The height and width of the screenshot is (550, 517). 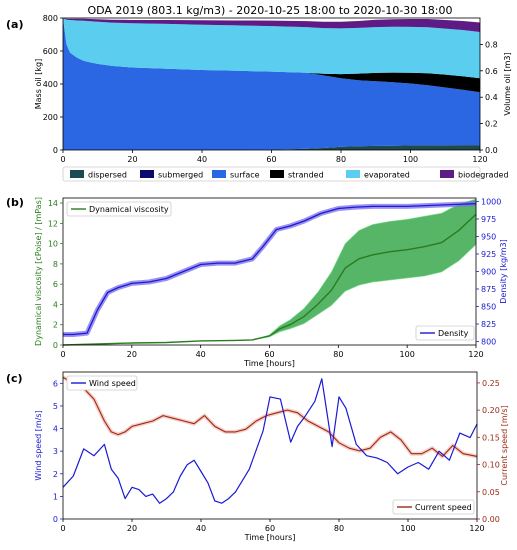 I want to click on panel-b-y-right-tick-label: 925, so click(x=488, y=254).